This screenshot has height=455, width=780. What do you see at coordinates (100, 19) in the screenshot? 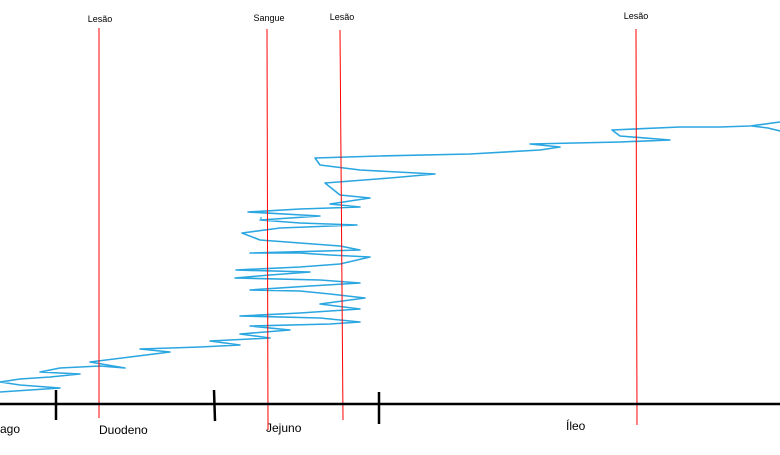
I see `marker-label-lesao-1: Lesão` at bounding box center [100, 19].